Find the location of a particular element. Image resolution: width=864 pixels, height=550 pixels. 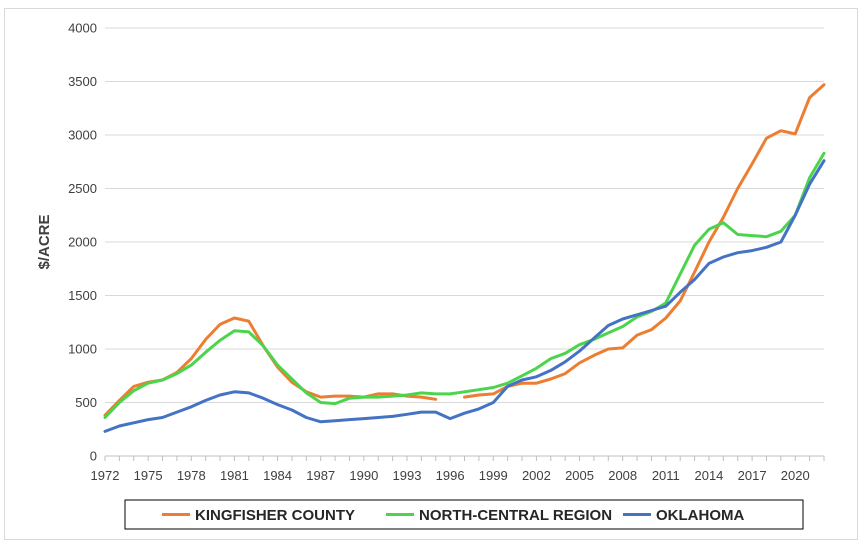

y-tick-labels: 0 500 1000 1500 2000 2500 3000 3500 4000 is located at coordinates (82, 242).